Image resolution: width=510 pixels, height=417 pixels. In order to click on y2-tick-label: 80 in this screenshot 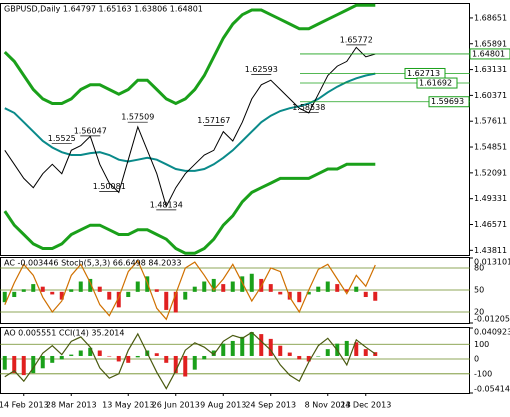, I will do `click(479, 267)`.